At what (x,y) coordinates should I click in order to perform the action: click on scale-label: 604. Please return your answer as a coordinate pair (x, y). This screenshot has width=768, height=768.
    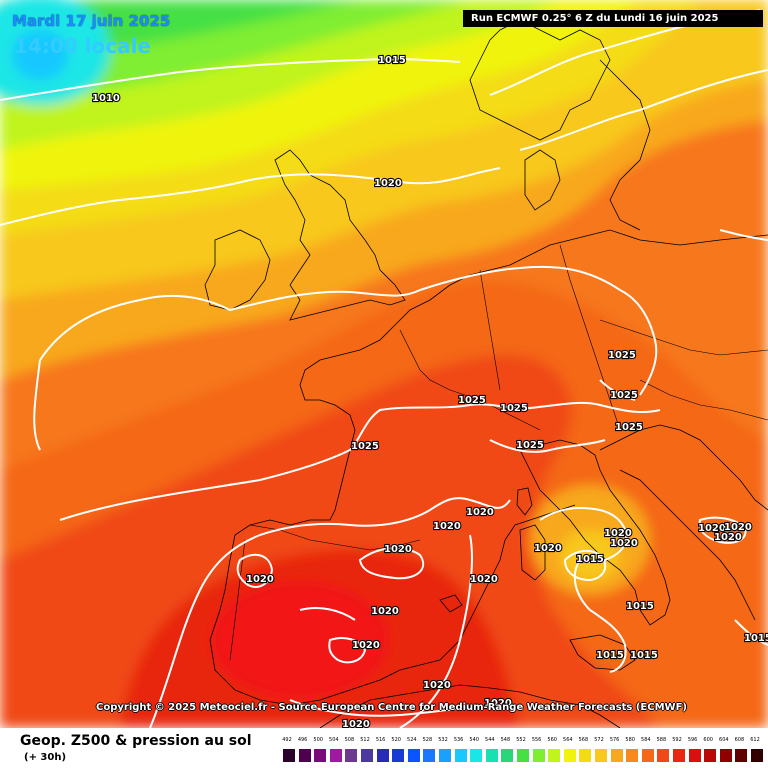
    Looking at the image, I should click on (724, 740).